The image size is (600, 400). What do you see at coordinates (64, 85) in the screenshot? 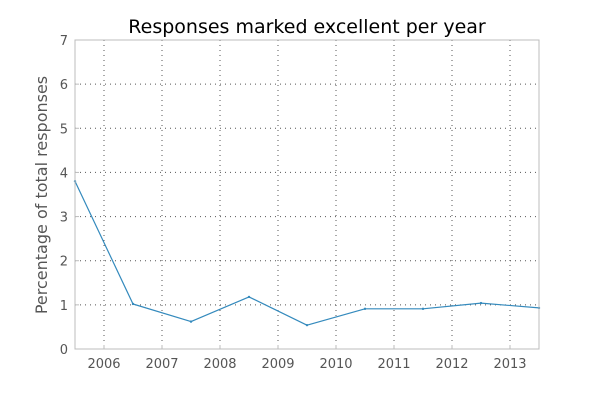
I see `y-tick-label: 6` at bounding box center [64, 85].